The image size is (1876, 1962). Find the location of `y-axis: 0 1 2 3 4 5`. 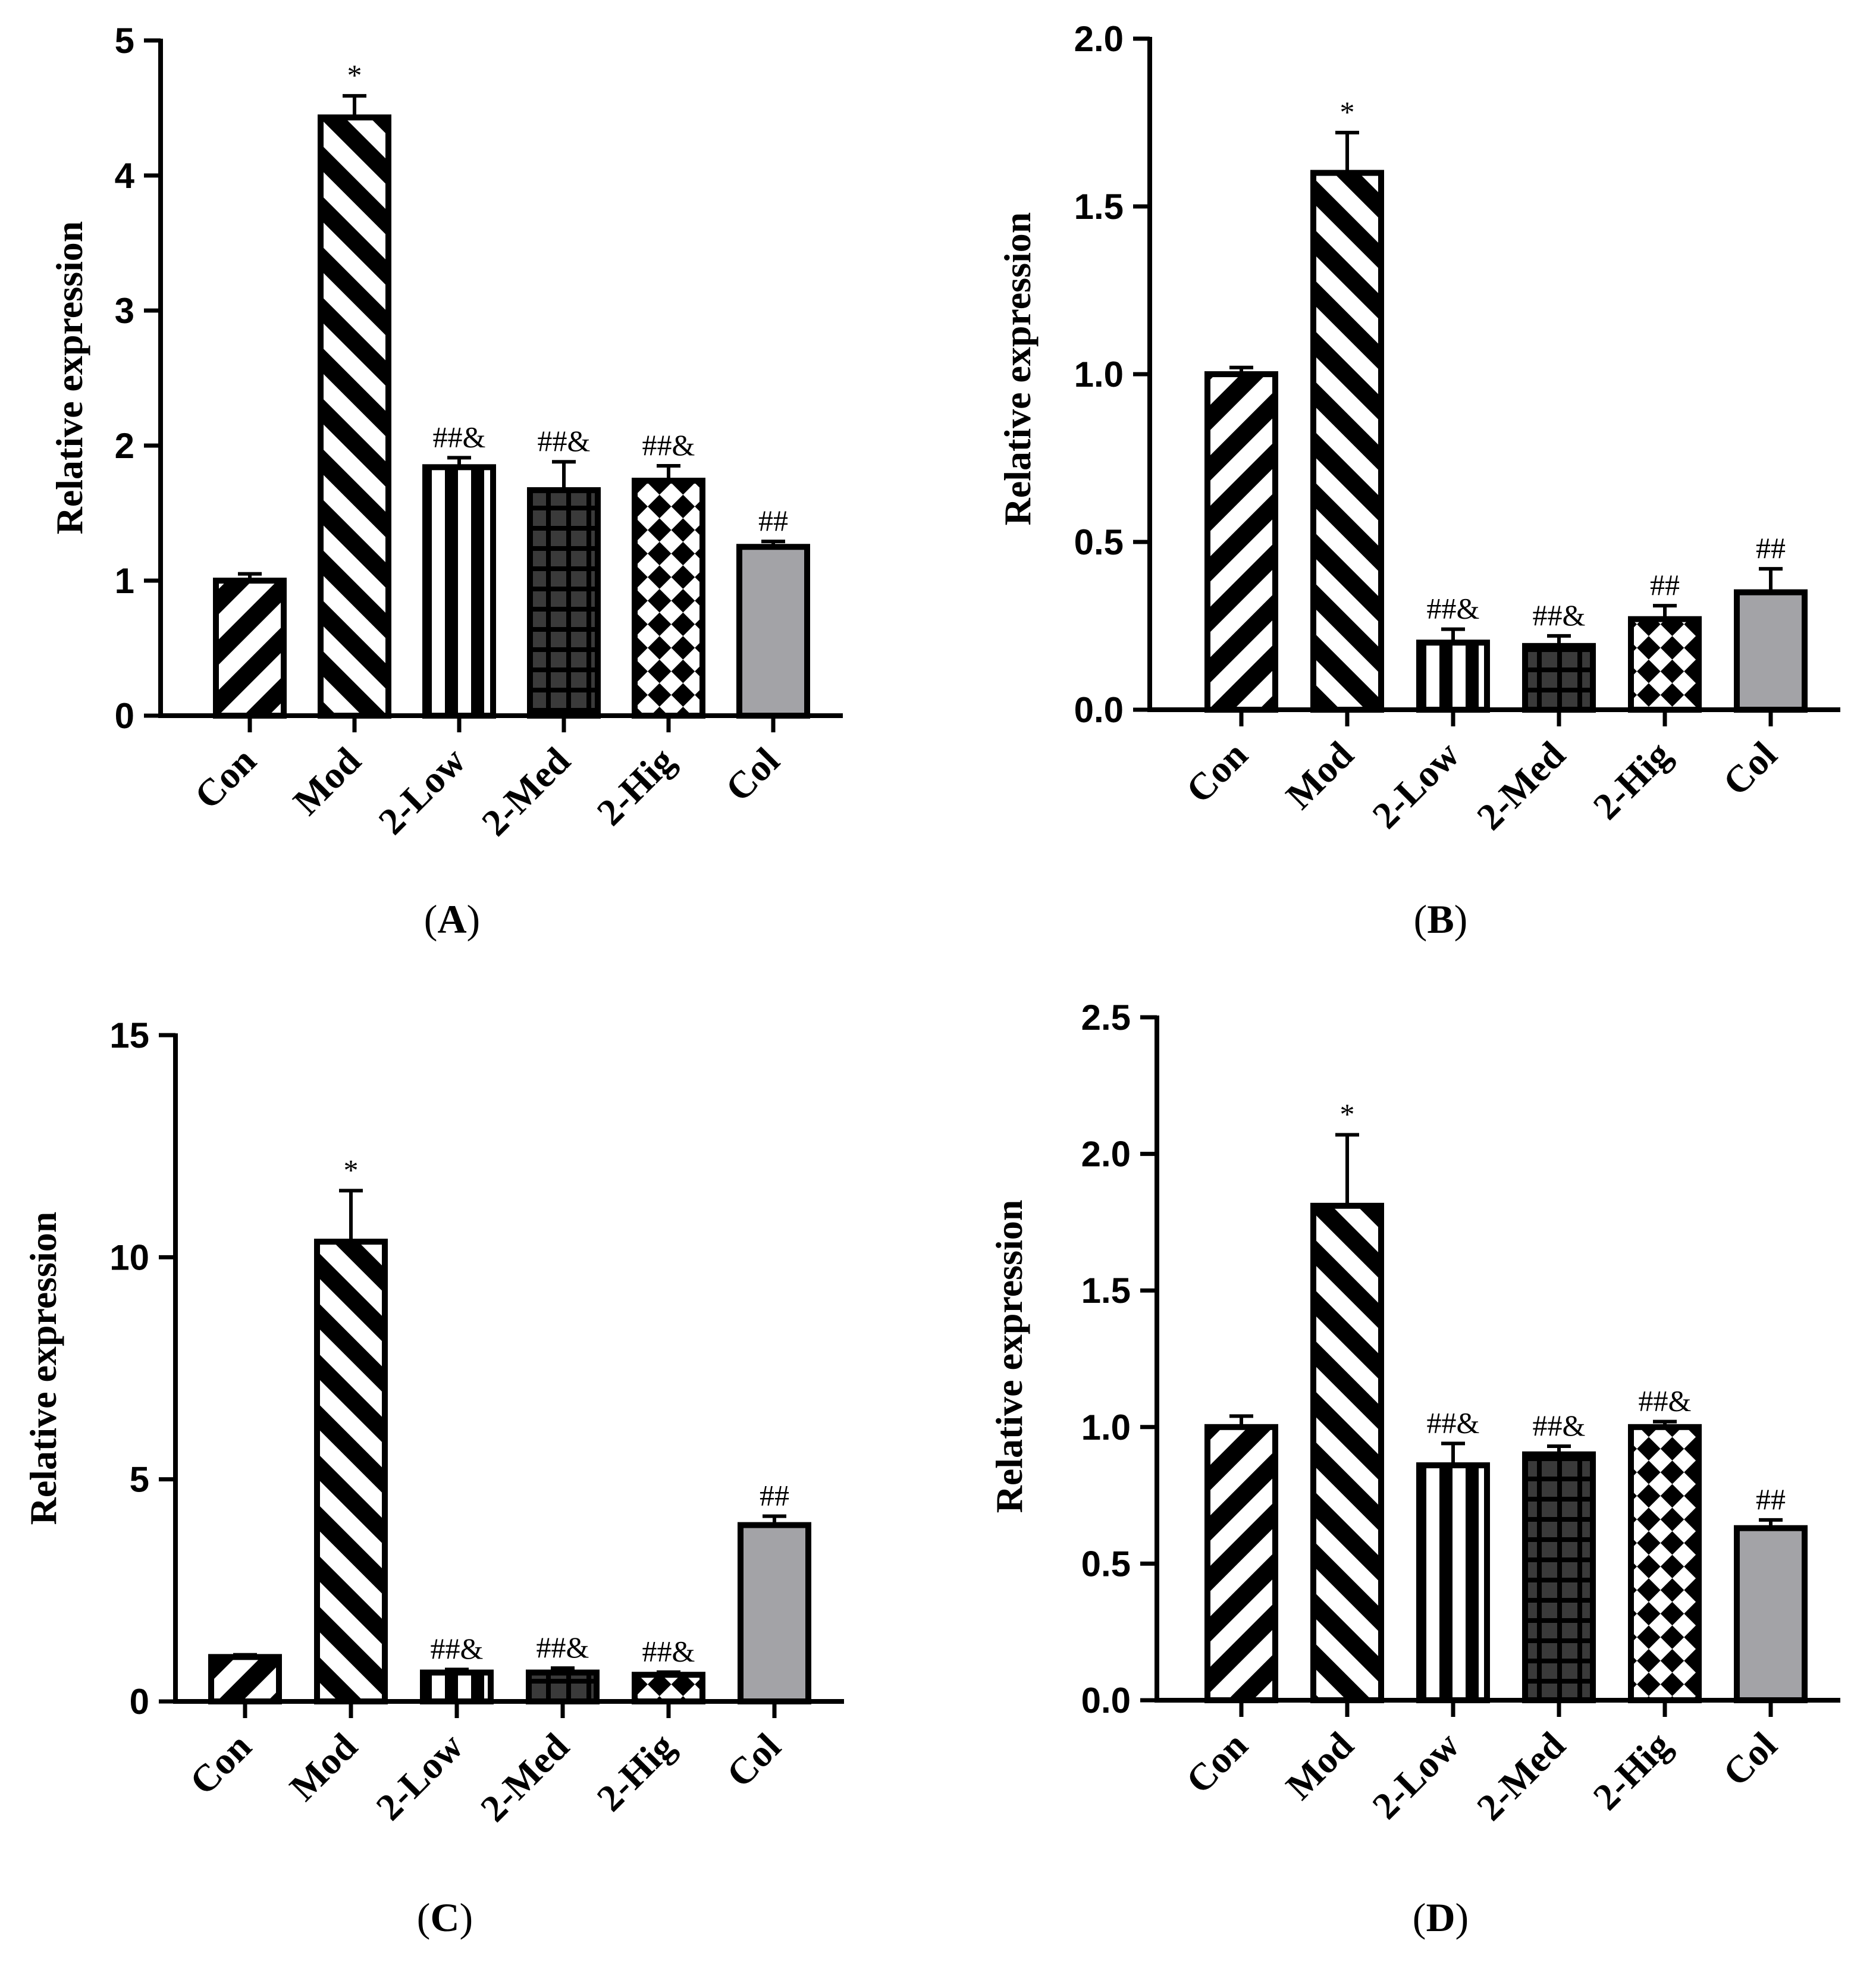

y-axis: 0 1 2 3 4 5 is located at coordinates (139, 378).